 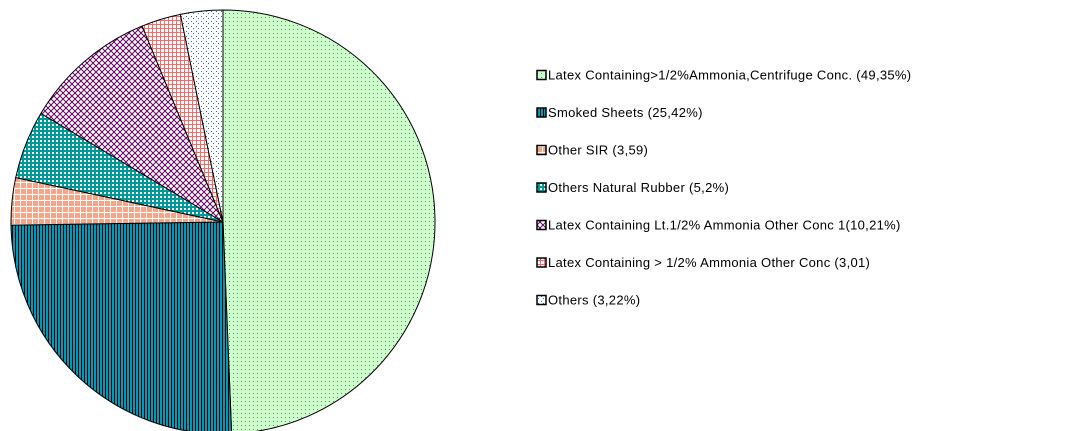 What do you see at coordinates (638, 187) in the screenshot?
I see `legend-label: Others Natural Rubber (5,2%)` at bounding box center [638, 187].